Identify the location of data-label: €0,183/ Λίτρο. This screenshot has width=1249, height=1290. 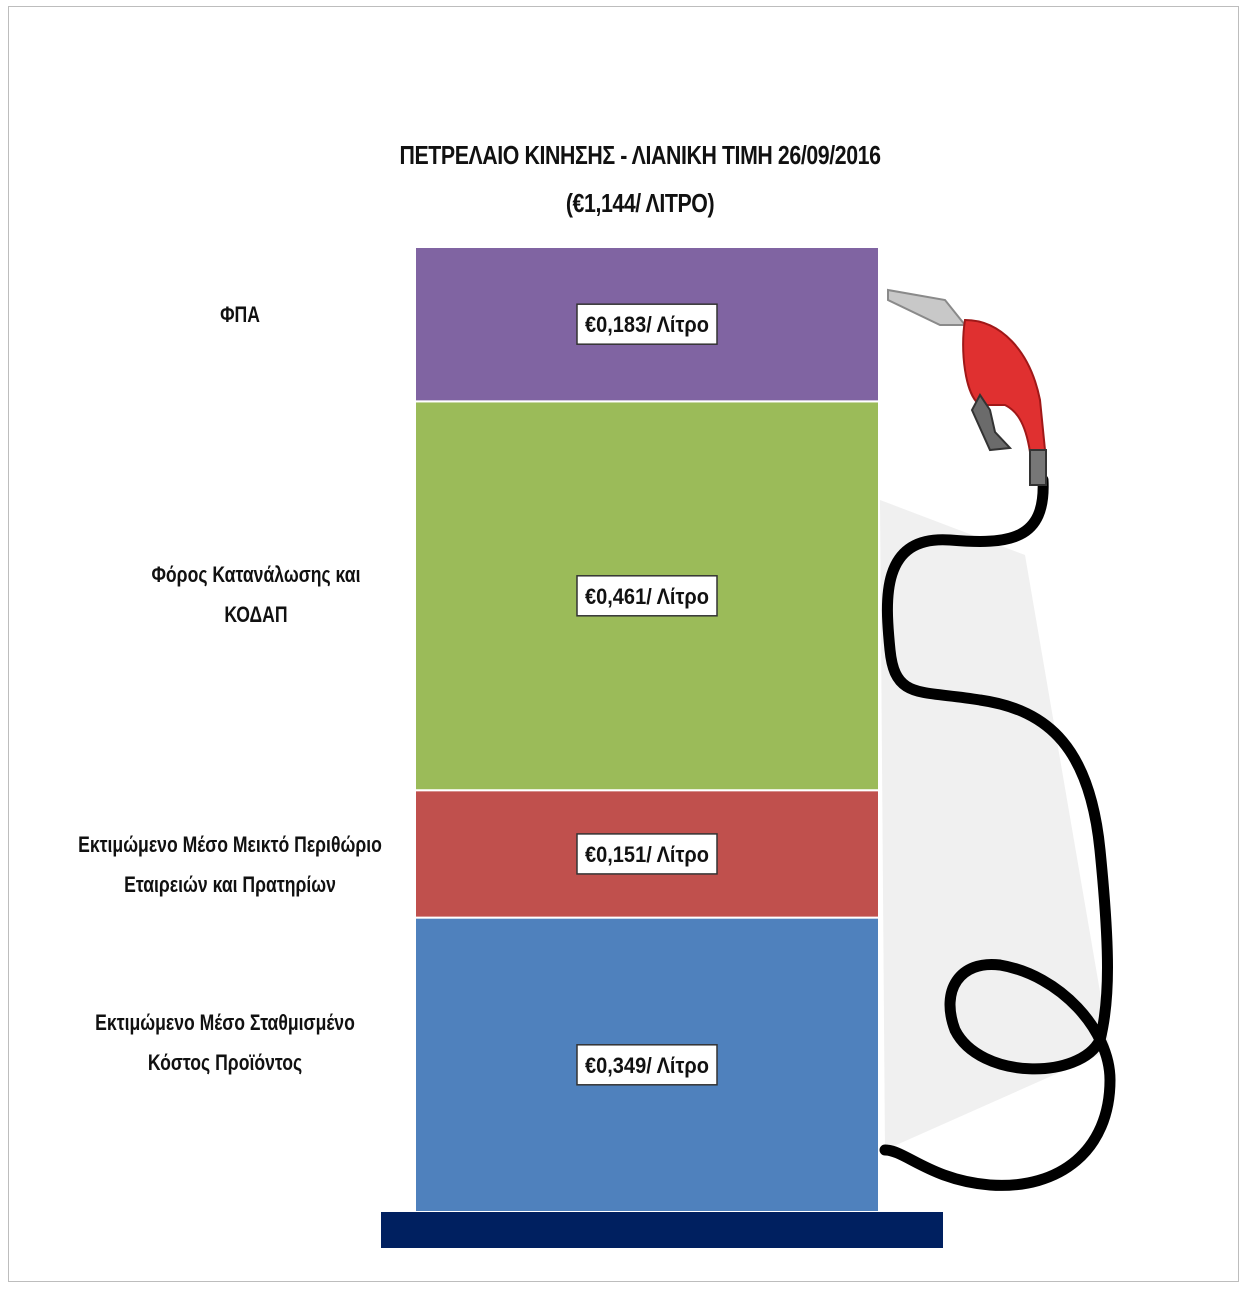
(647, 324).